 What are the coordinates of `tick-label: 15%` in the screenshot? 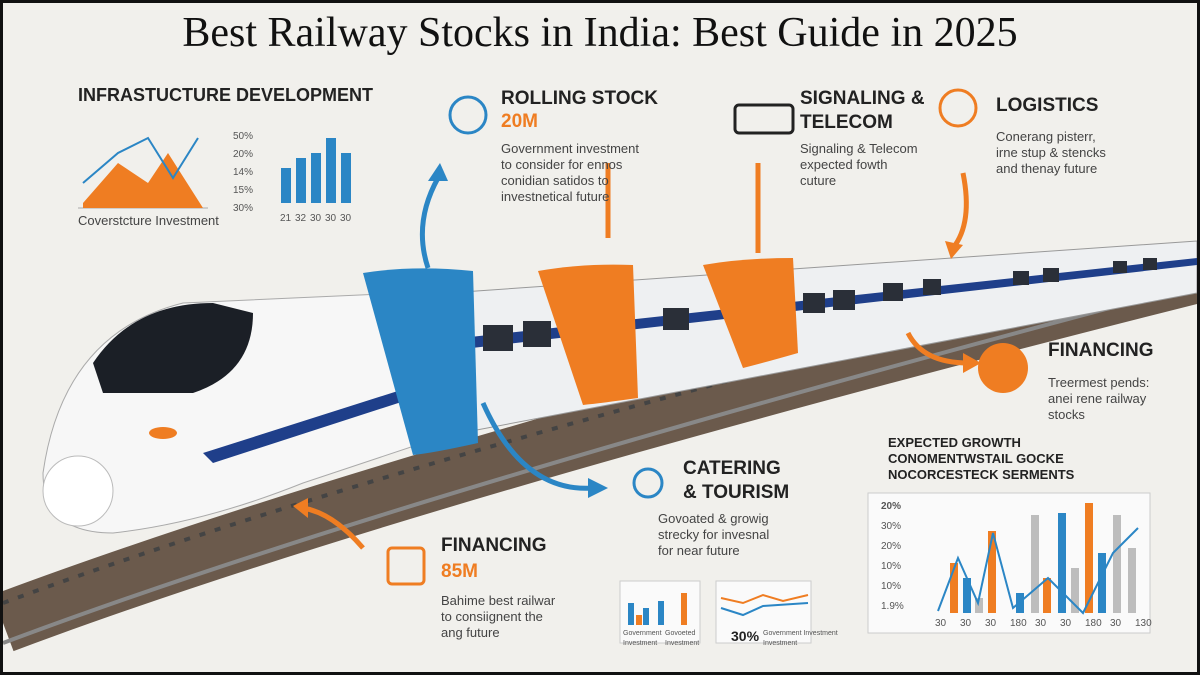 It's located at (243, 190).